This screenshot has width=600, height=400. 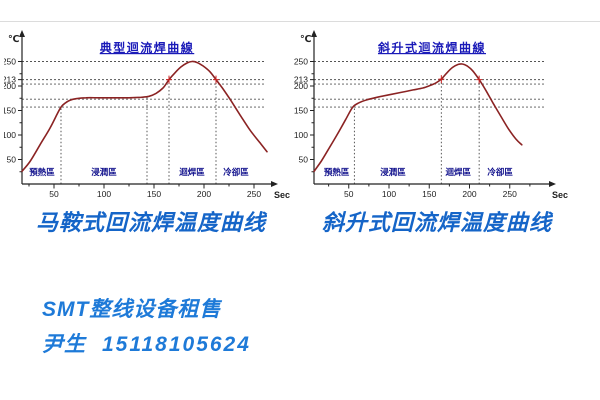 I want to click on chart-title: 典型迴流焊曲線, so click(x=147, y=47).